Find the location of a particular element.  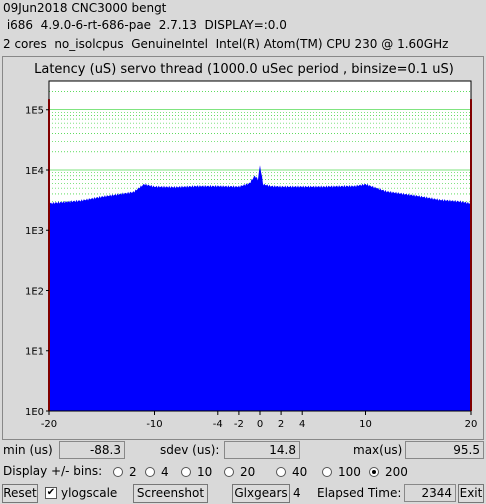

bins-option-label: 2 is located at coordinates (133, 472).